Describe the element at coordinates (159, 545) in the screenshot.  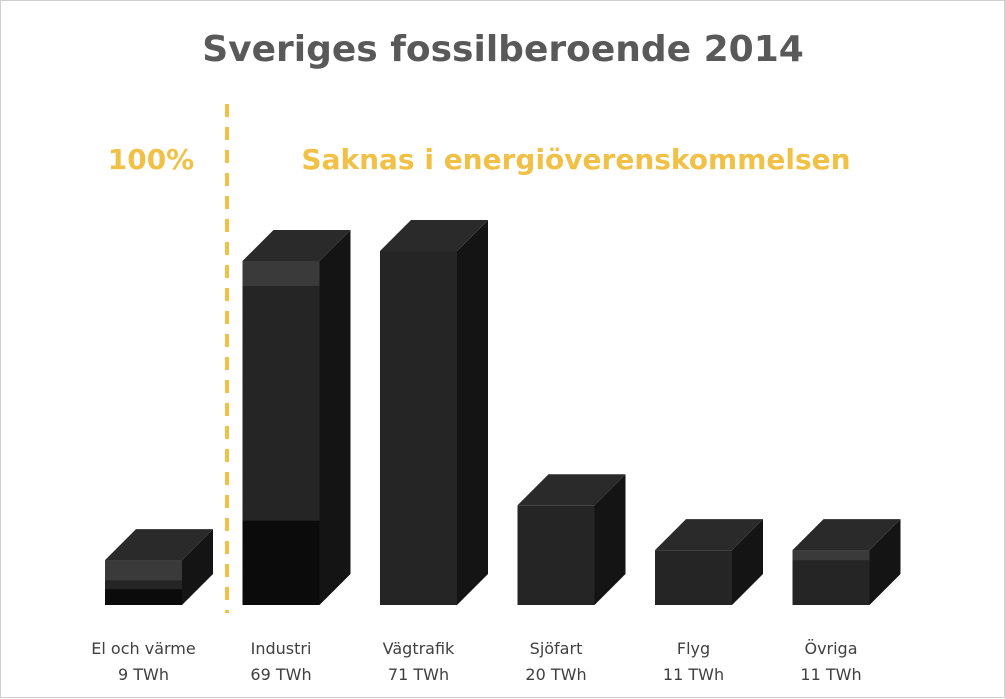
I see `bar-top-el-och-varme` at that location.